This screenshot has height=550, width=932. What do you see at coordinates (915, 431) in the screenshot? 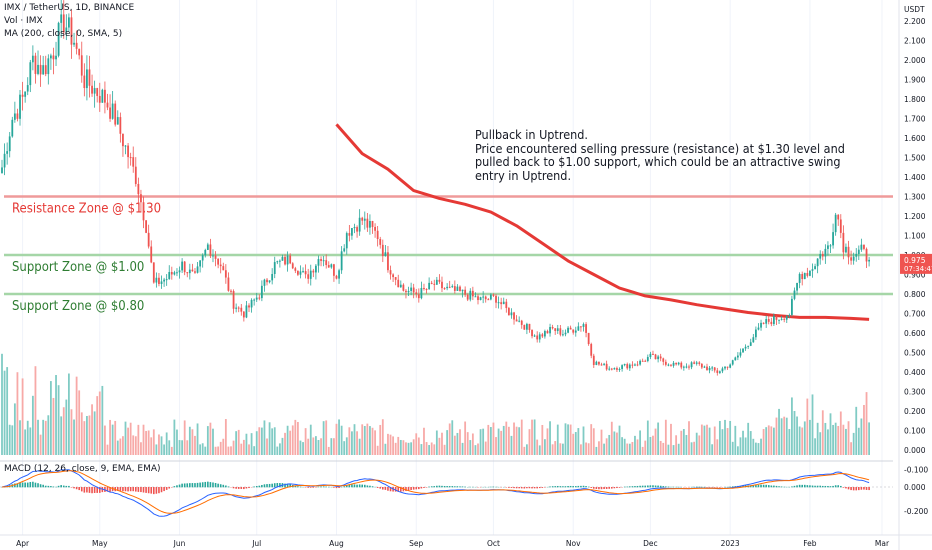
I see `price-tick-label: 0.100` at bounding box center [915, 431].